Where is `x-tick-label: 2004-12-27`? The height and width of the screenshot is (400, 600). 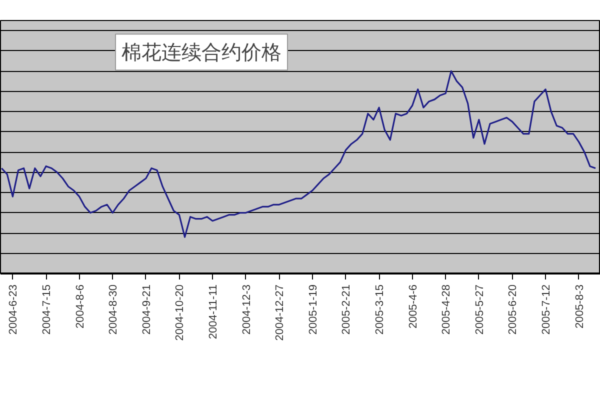
x-tick-label: 2004-12-27 is located at coordinates (280, 312).